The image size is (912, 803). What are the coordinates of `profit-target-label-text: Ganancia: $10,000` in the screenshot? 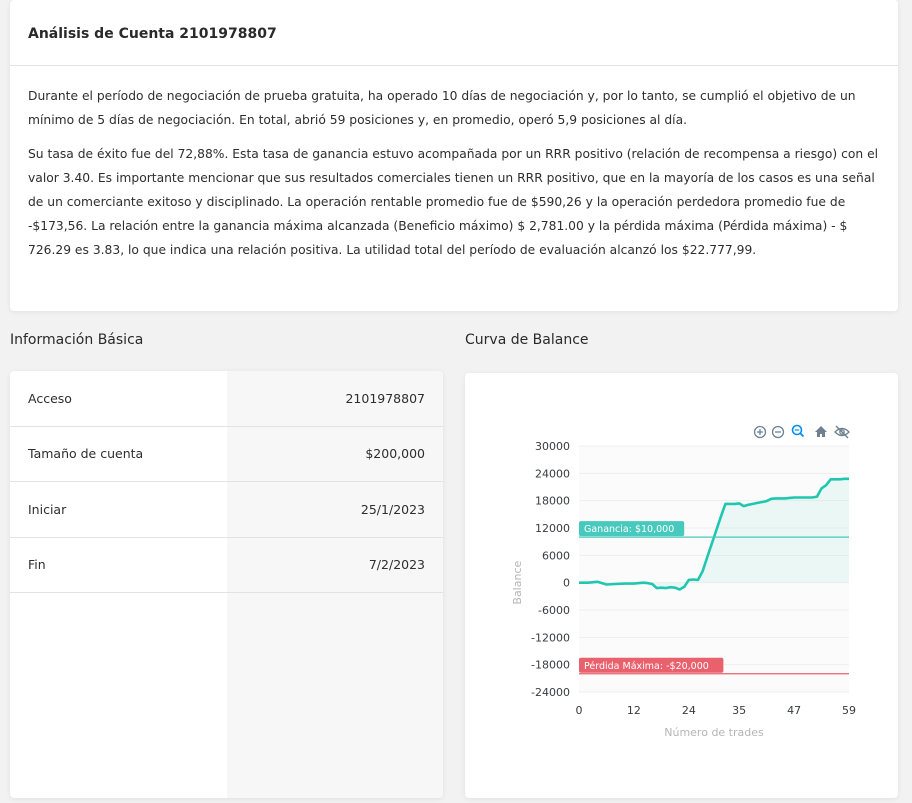 It's located at (629, 529).